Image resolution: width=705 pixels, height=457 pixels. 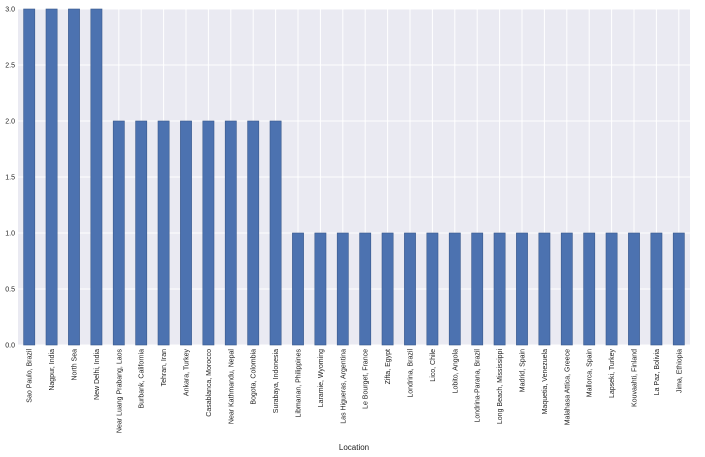 What do you see at coordinates (545, 381) in the screenshot?
I see `x-tick-label: Maquetia, Venezuela` at bounding box center [545, 381].